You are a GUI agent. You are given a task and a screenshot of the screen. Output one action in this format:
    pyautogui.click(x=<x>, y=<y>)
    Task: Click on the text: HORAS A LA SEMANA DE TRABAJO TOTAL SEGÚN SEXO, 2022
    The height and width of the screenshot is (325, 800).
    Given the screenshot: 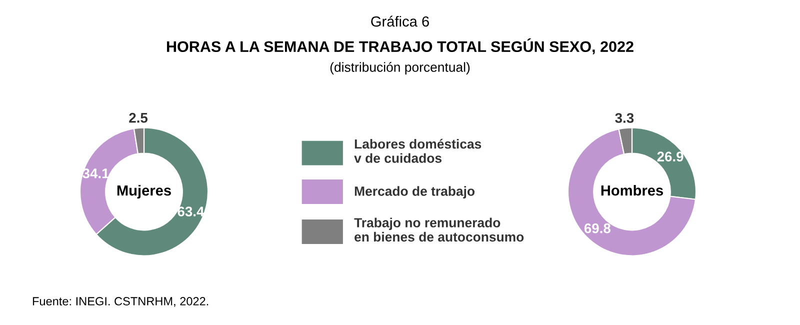 What is the action you would take?
    pyautogui.click(x=400, y=46)
    